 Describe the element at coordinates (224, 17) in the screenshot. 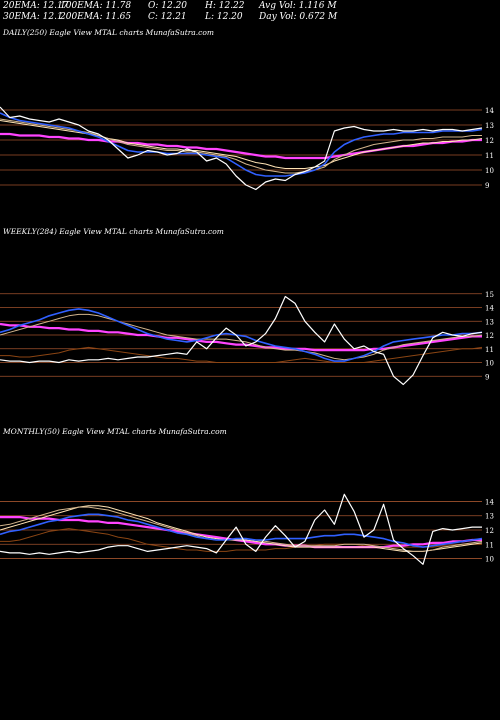

I see `low-stat: L: 12.20` at that location.